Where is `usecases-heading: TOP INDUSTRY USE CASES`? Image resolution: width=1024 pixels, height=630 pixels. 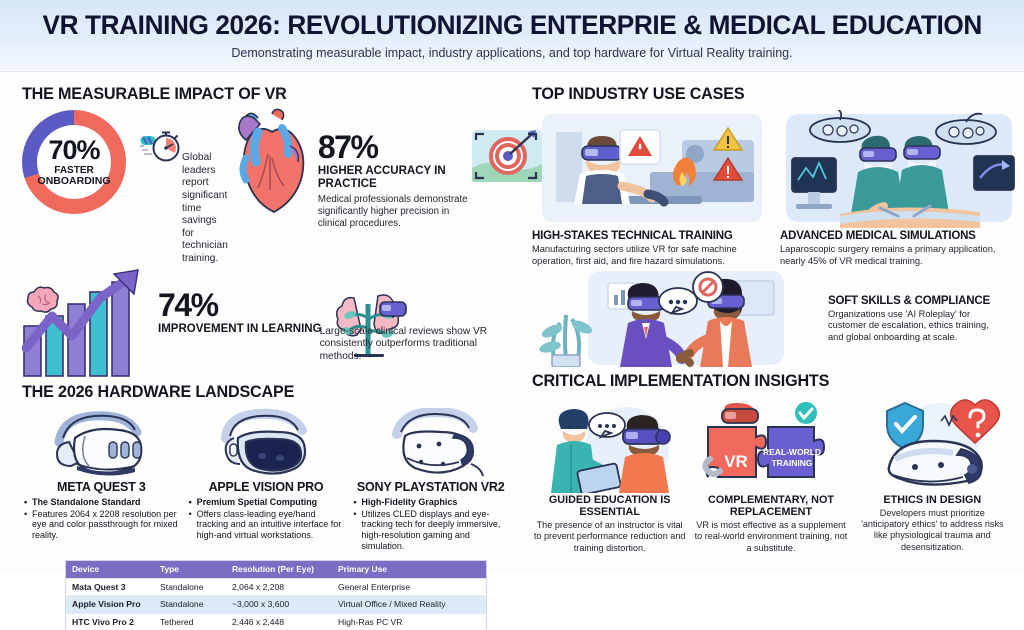
usecases-heading: TOP INDUSTRY USE CASES is located at coordinates (638, 93).